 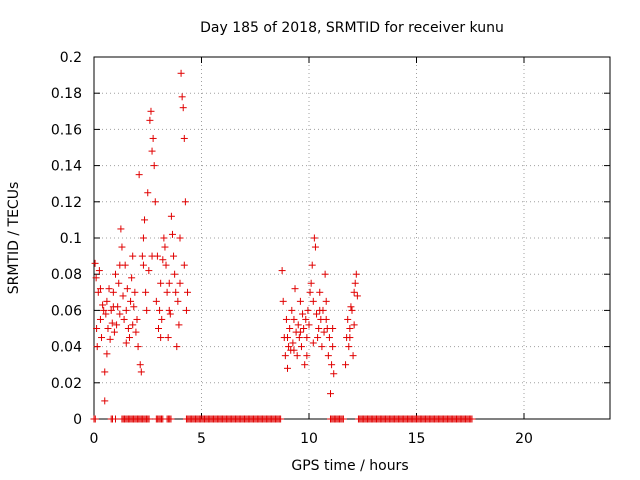 What do you see at coordinates (66, 384) in the screenshot?
I see `y-tick-label: 0.02` at bounding box center [66, 384].